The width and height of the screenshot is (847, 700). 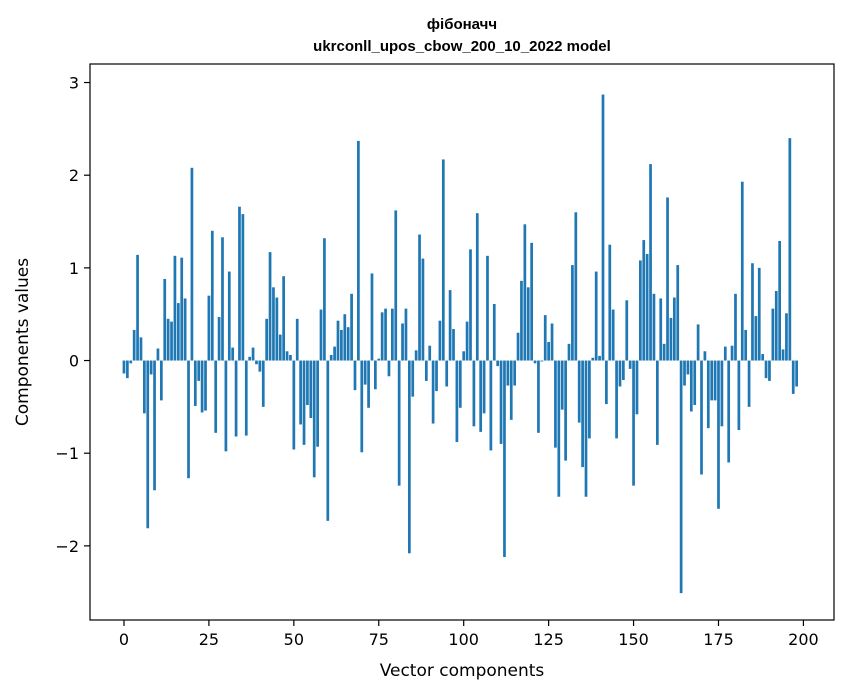 What do you see at coordinates (74, 361) in the screenshot?
I see `y-tick-label: 0` at bounding box center [74, 361].